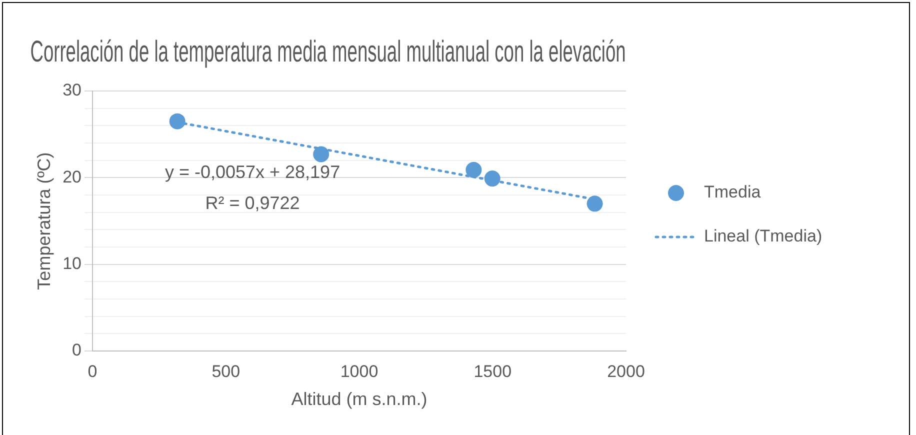 The width and height of the screenshot is (916, 435). I want to click on x-tick-label: 500, so click(226, 371).